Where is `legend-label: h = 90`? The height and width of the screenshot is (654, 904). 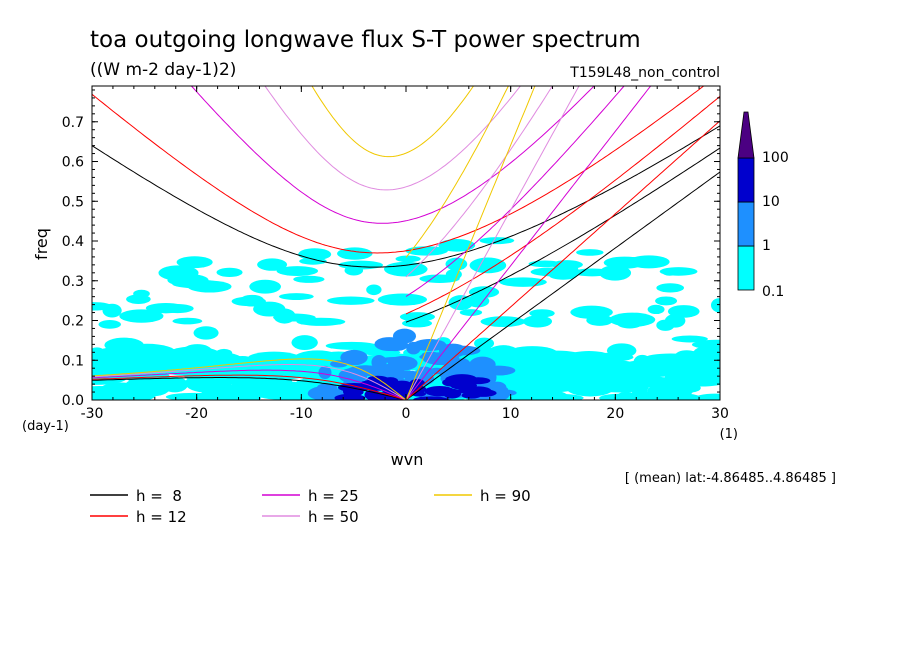
legend-label: h = 90 is located at coordinates (505, 496).